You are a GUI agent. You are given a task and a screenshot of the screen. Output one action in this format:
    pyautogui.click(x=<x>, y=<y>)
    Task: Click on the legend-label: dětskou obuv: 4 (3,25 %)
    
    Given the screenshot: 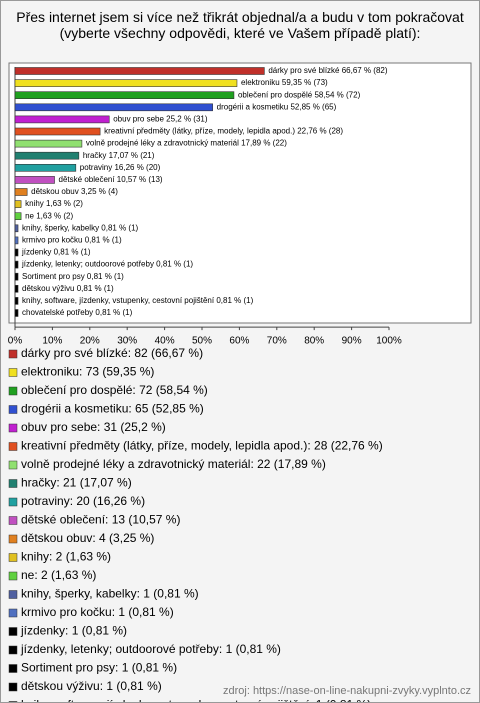 What is the action you would take?
    pyautogui.click(x=87, y=538)
    